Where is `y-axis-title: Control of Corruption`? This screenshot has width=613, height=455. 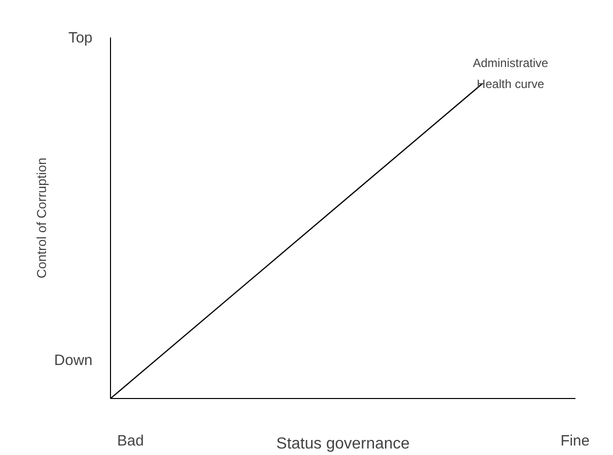 y-axis-title: Control of Corruption is located at coordinates (42, 218).